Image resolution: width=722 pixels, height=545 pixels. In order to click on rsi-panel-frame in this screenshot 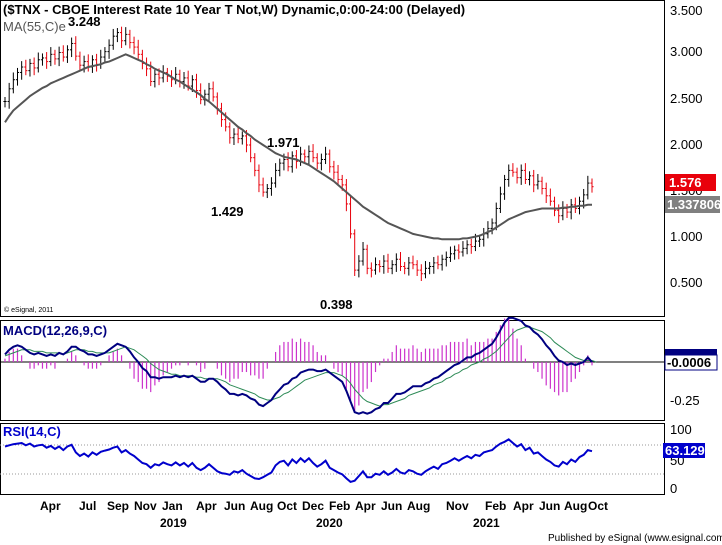, I will do `click(332, 459)`.